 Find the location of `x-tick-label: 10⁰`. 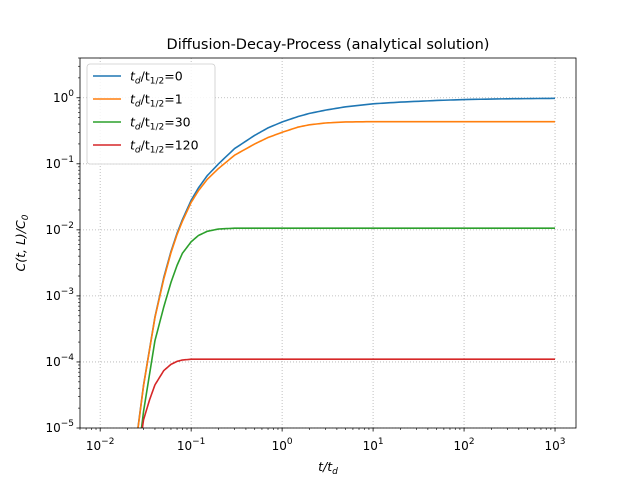

x-tick-label: 10⁰ is located at coordinates (282, 445).